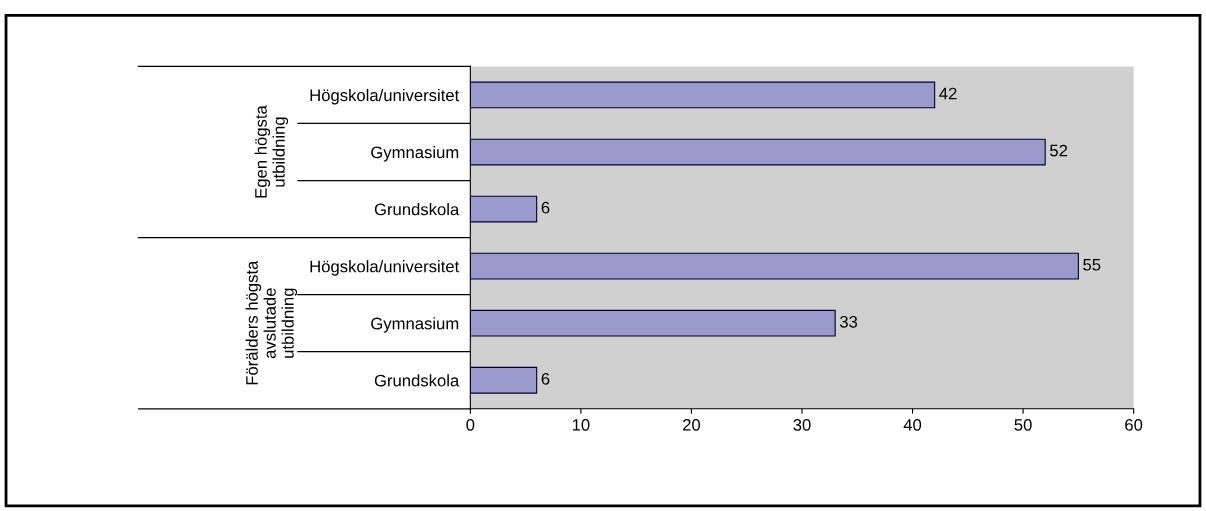  I want to click on data-label: 52, so click(1059, 150).